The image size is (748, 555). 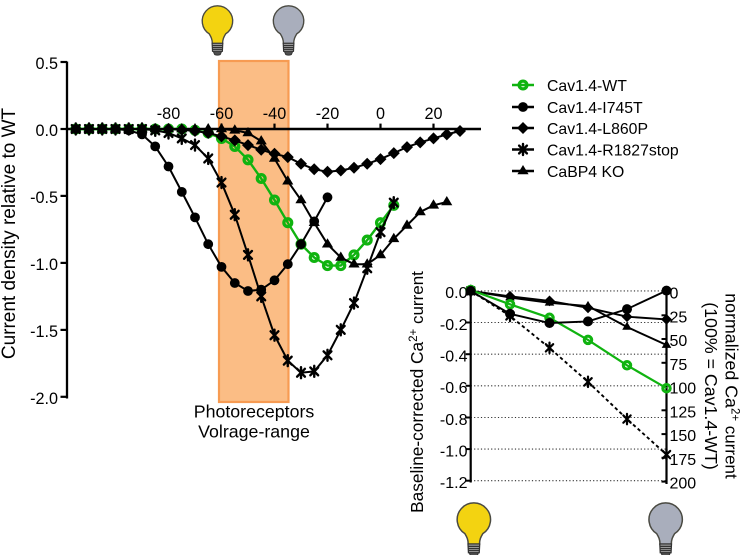 What do you see at coordinates (254, 412) in the screenshot?
I see `svg-text: Photoreceptors` at bounding box center [254, 412].